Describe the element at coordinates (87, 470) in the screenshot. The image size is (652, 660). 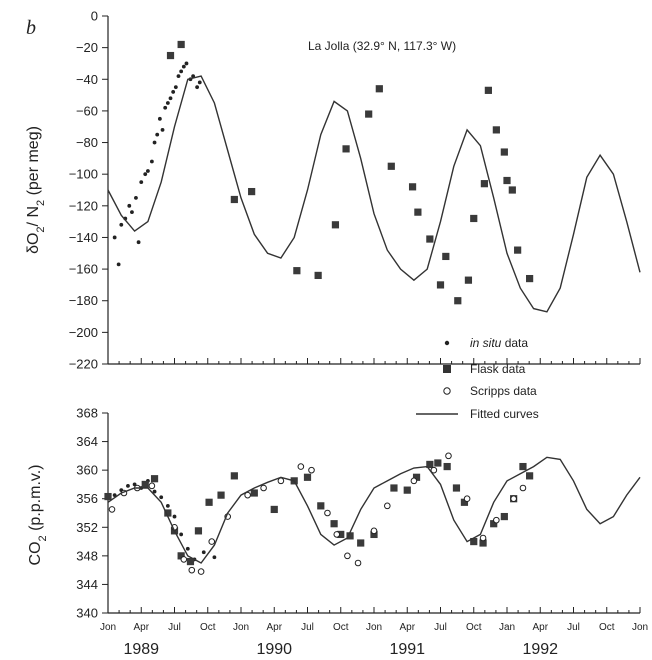
I see `y-tick-label: 360` at that location.